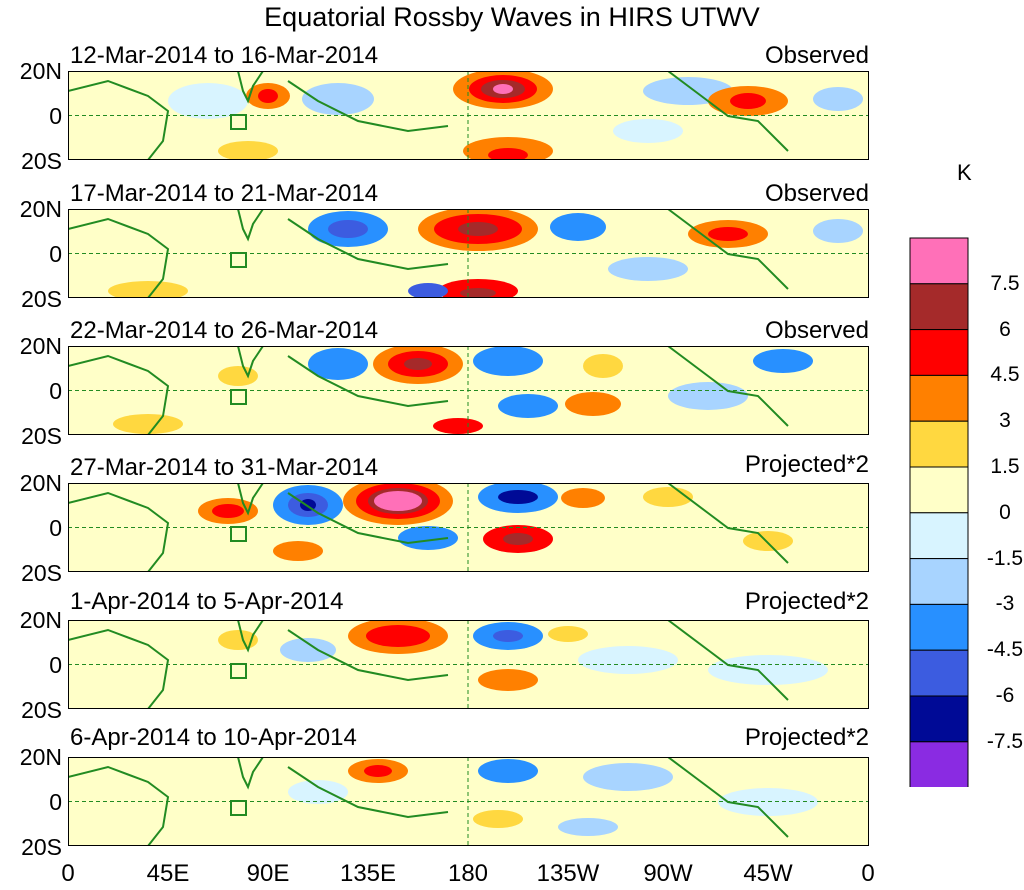 This screenshot has width=1024, height=890. I want to click on lon-label-45e: 45E, so click(168, 873).